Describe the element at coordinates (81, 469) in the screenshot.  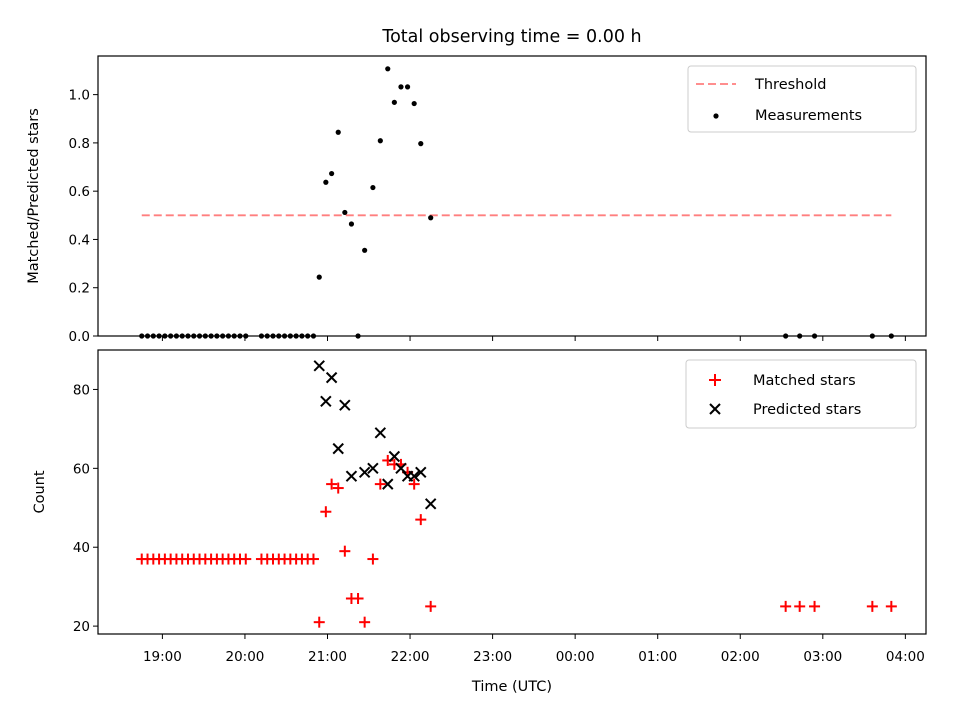
I see `bottom-y-tick-label: 60` at that location.